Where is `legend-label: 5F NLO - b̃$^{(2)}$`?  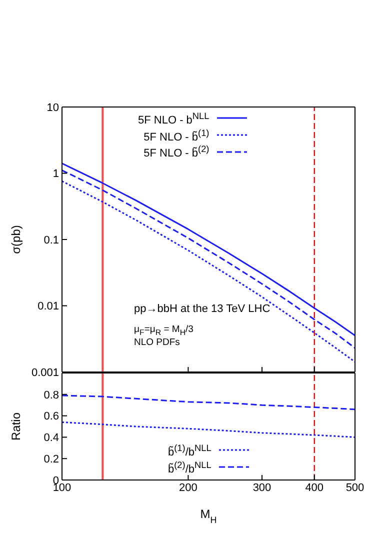
legend-label: 5F NLO - b̃$^{(2)}$ is located at coordinates (177, 151).